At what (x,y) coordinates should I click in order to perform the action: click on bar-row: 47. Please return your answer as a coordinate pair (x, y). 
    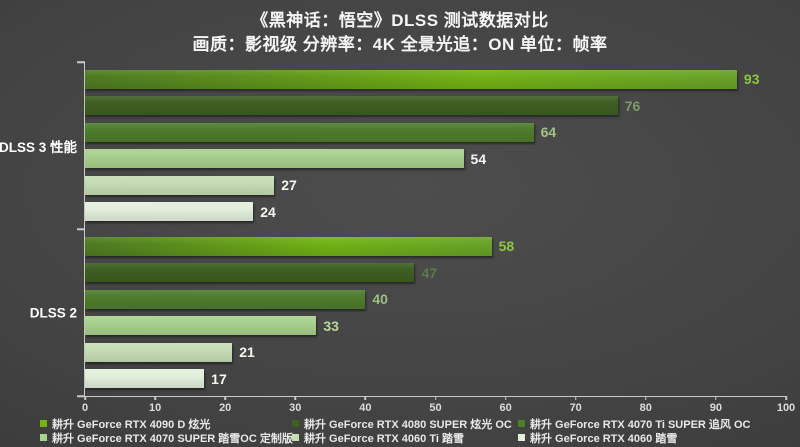
    Looking at the image, I should click on (435, 273).